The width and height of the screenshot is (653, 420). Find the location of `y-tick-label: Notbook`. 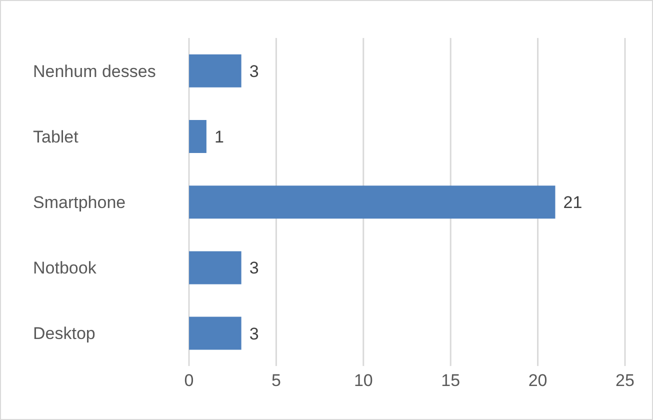

y-tick-label: Notbook is located at coordinates (65, 268).